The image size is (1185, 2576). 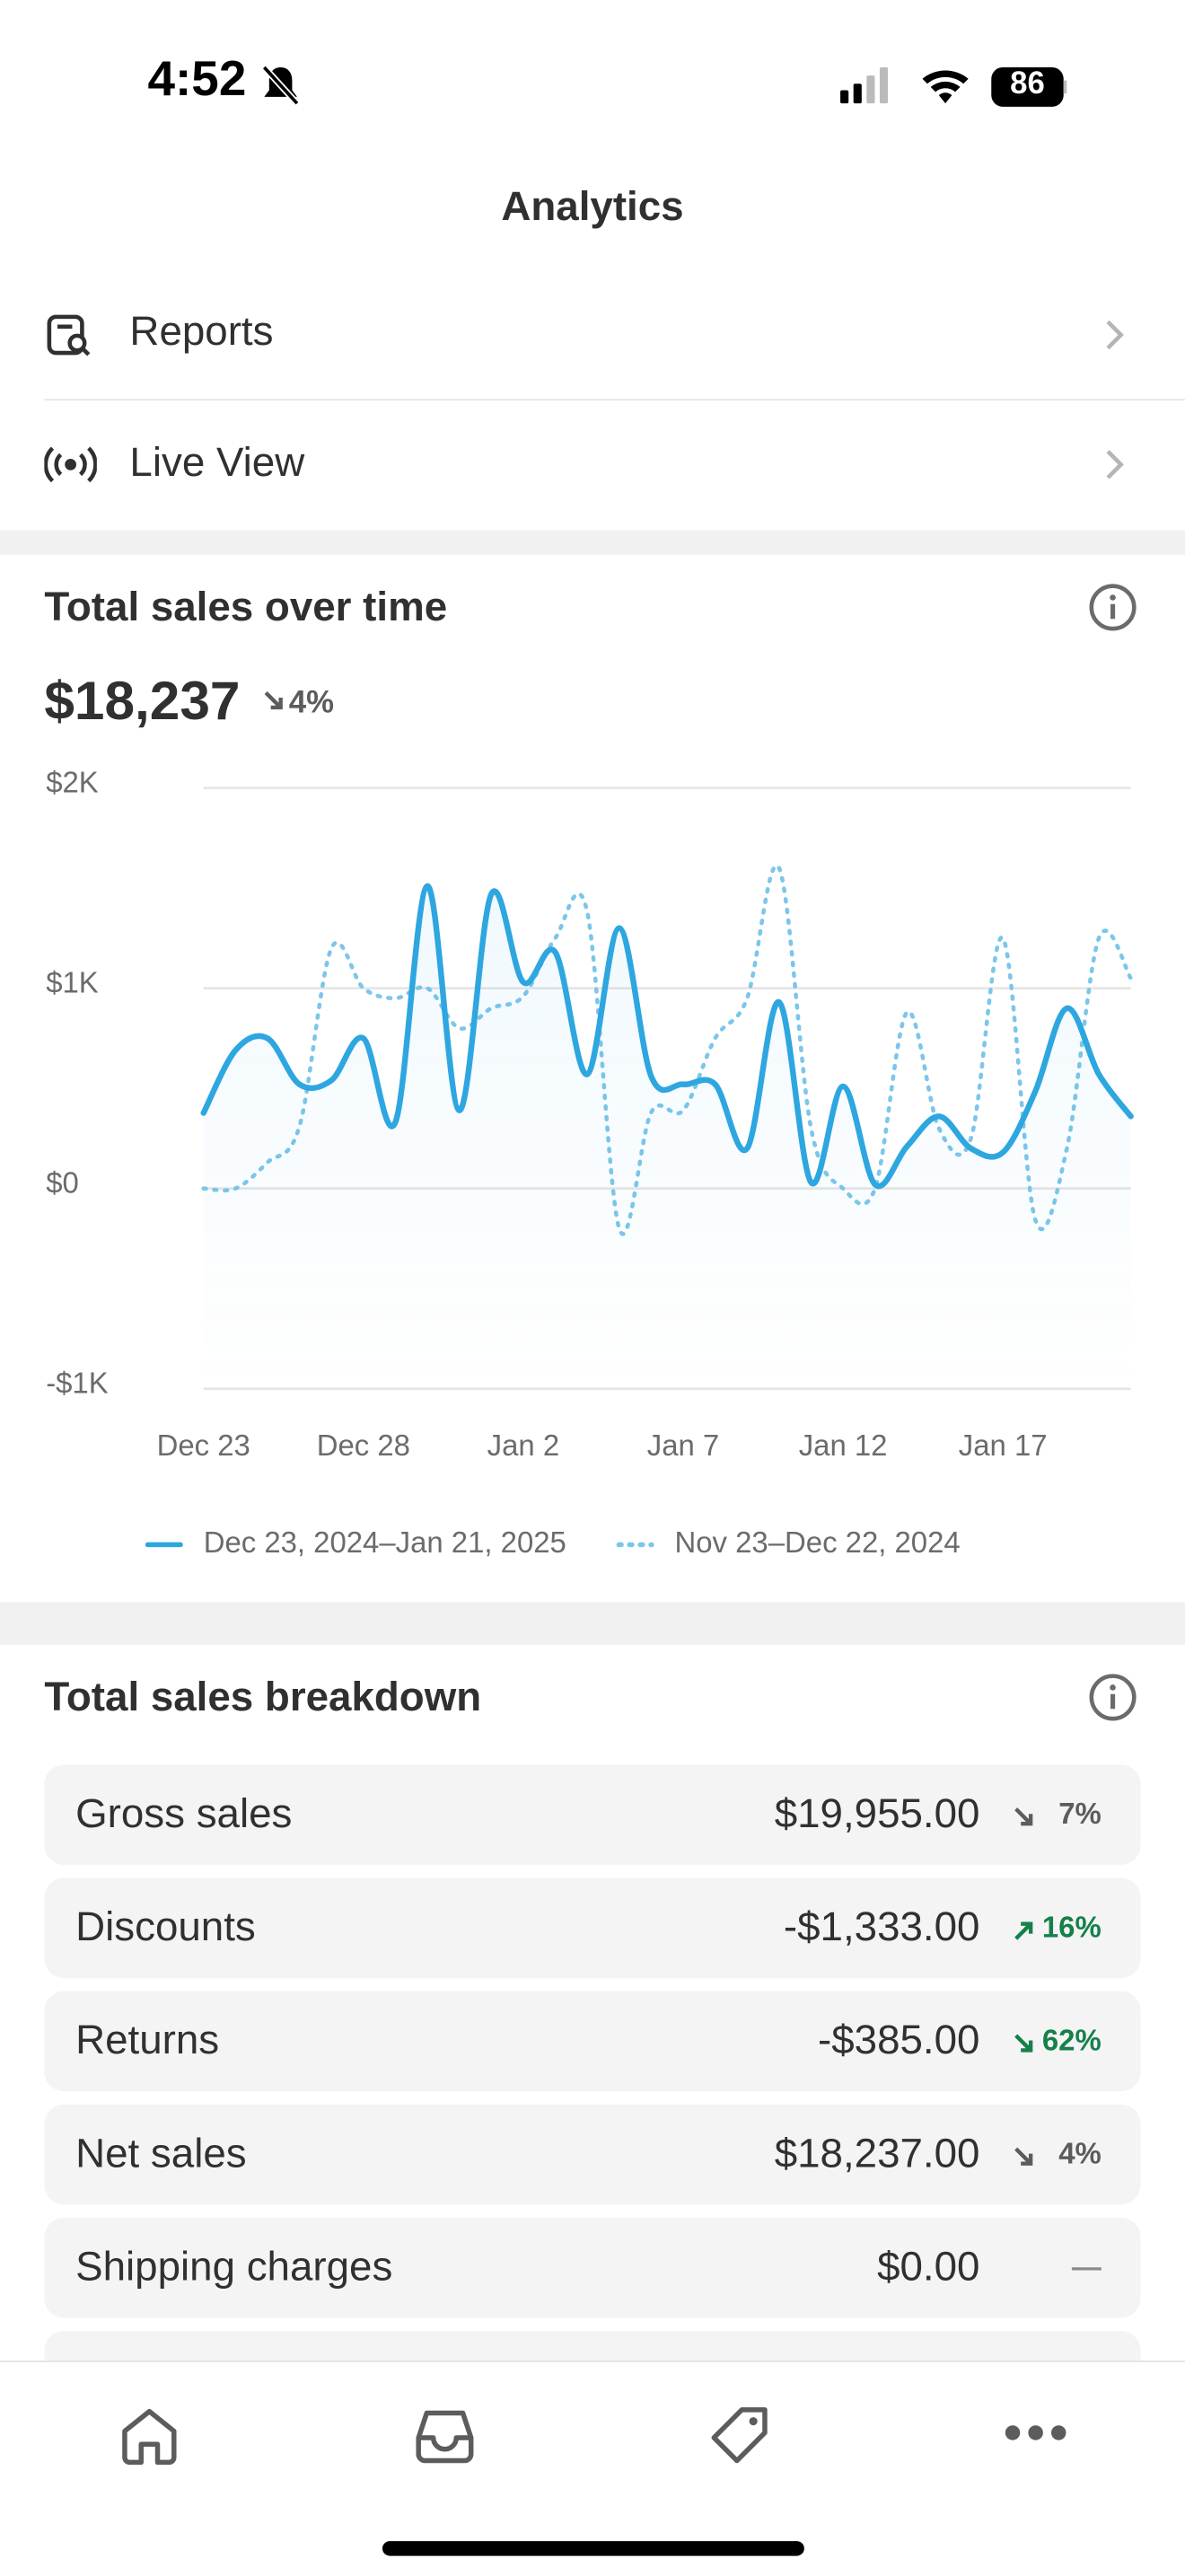 I want to click on total-sales: $18,237, so click(x=142, y=700).